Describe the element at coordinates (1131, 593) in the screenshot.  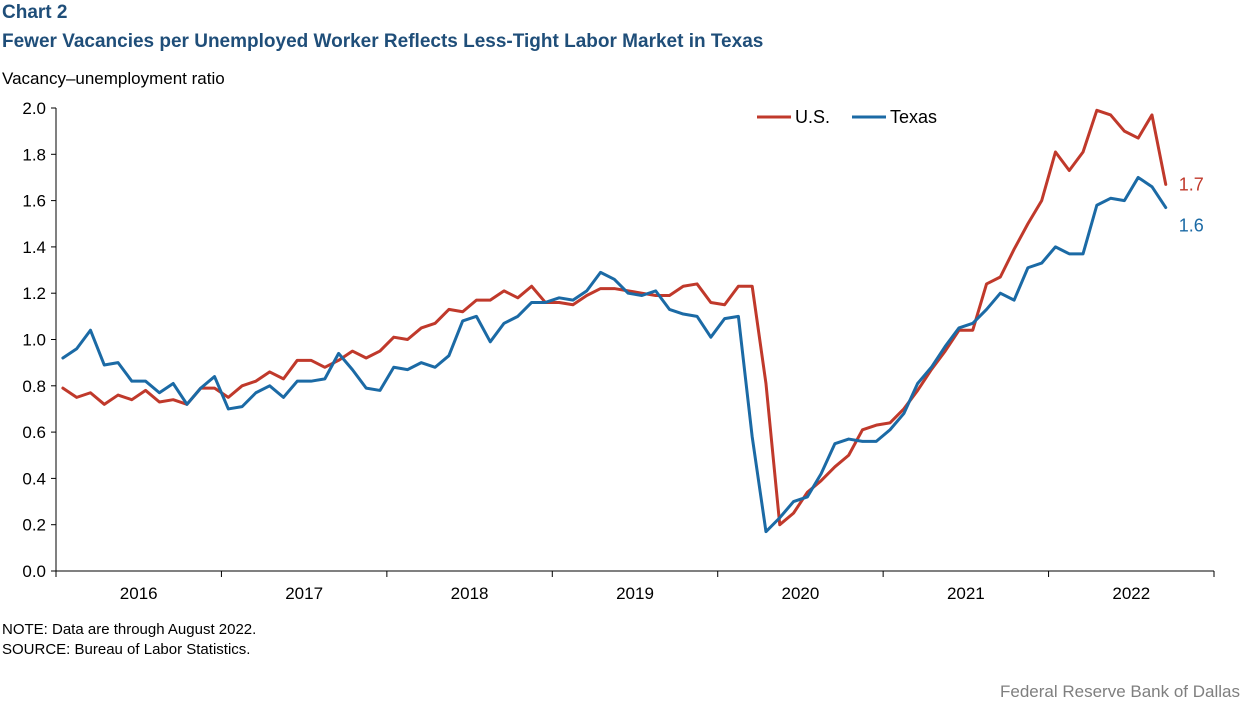
I see `x-tick-label: 2022` at that location.